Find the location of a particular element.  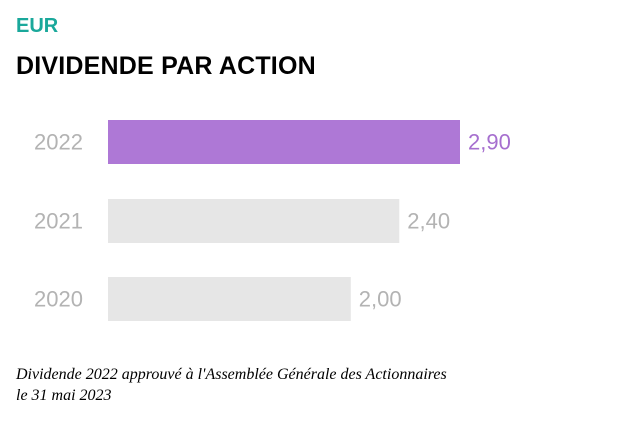

chart-title: DIVIDENDE PAR ACTION is located at coordinates (166, 66).